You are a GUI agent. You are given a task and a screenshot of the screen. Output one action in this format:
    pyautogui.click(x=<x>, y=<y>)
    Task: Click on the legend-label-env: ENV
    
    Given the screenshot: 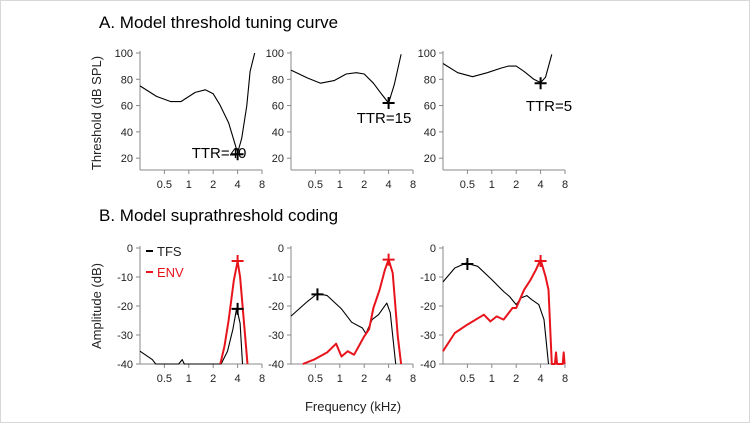 What is the action you would take?
    pyautogui.click(x=170, y=272)
    